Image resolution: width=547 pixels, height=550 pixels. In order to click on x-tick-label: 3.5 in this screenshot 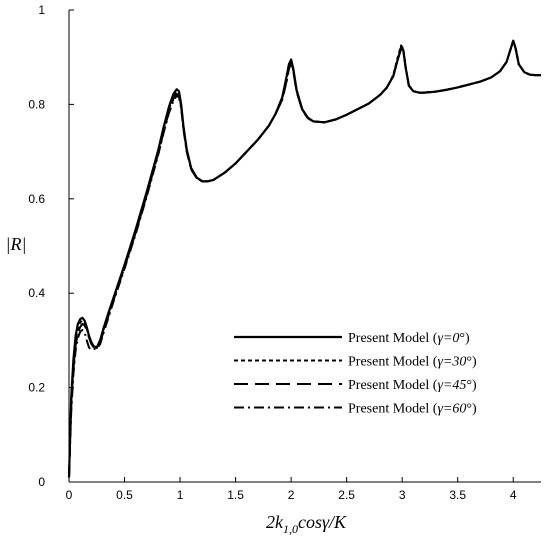, I will do `click(457, 495)`.